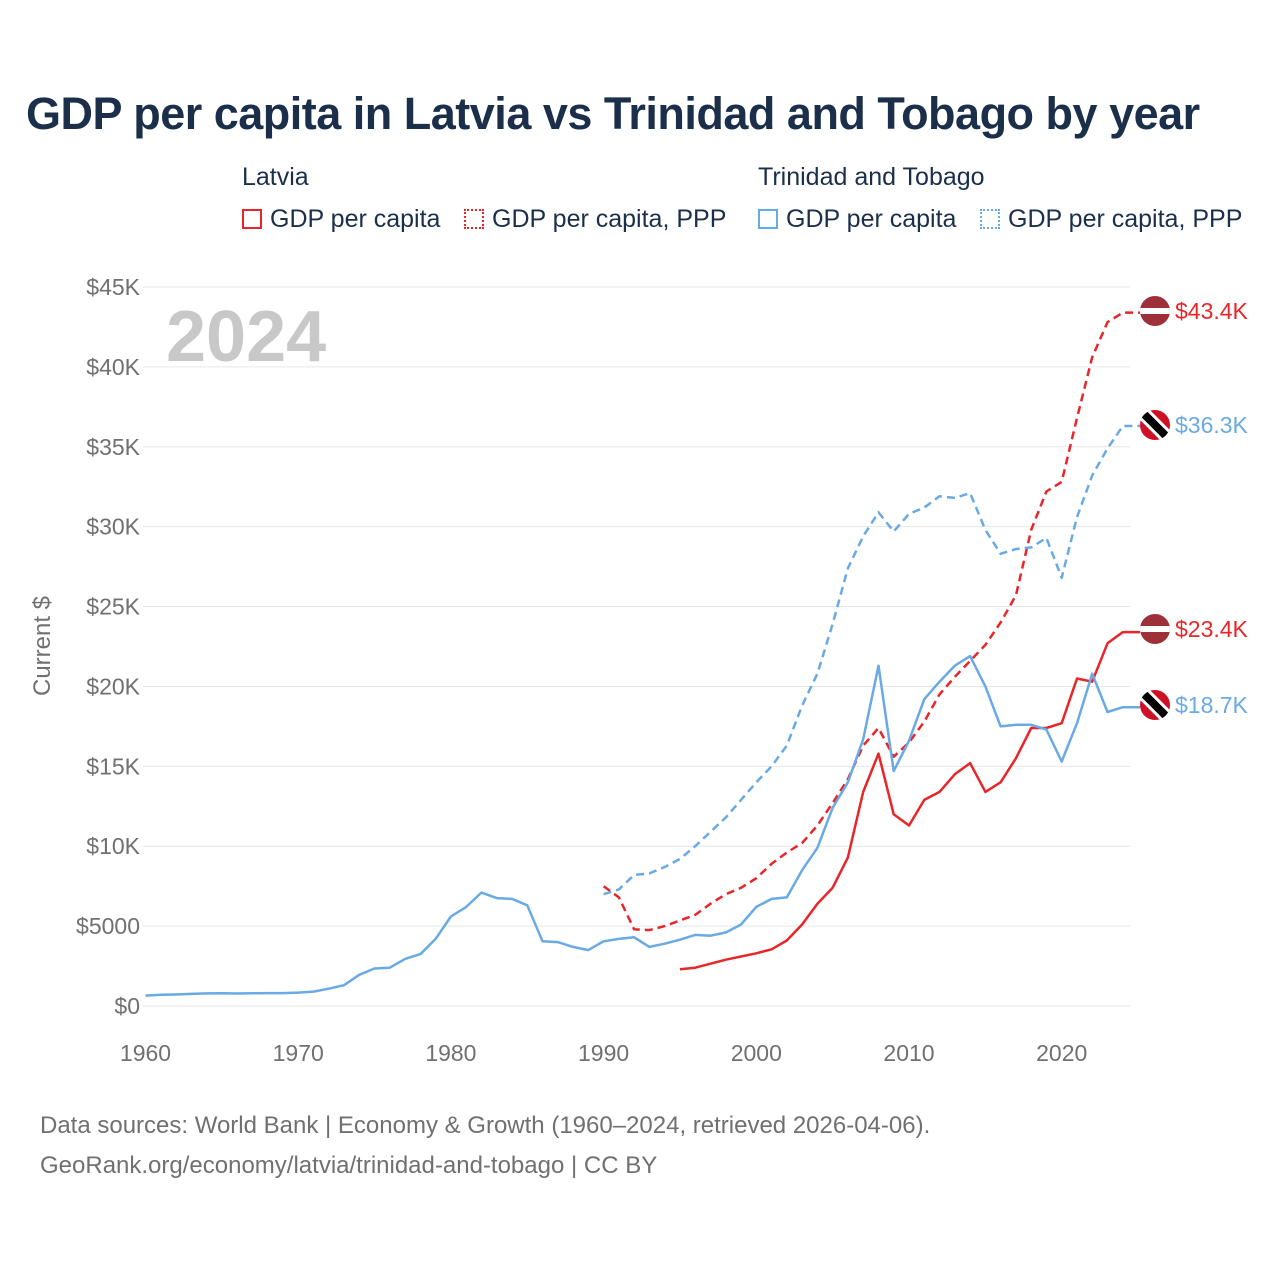 Image resolution: width=1280 pixels, height=1280 pixels. What do you see at coordinates (127, 1006) in the screenshot?
I see `y-tick-label: $0` at bounding box center [127, 1006].